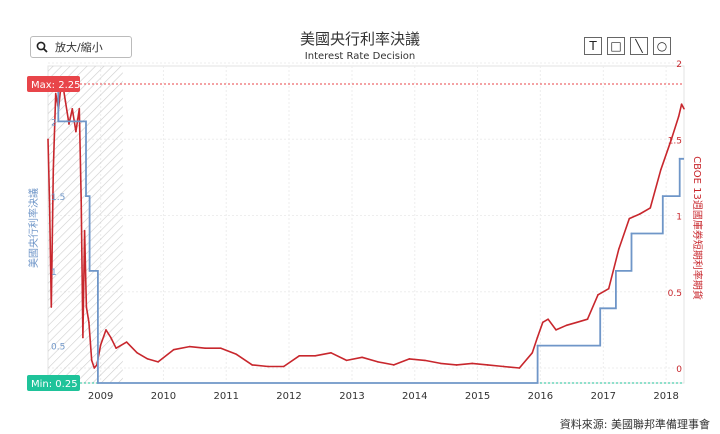 This screenshot has height=434, width=720. What do you see at coordinates (675, 294) in the screenshot?
I see `right-tick-label: 0.5` at bounding box center [675, 294].